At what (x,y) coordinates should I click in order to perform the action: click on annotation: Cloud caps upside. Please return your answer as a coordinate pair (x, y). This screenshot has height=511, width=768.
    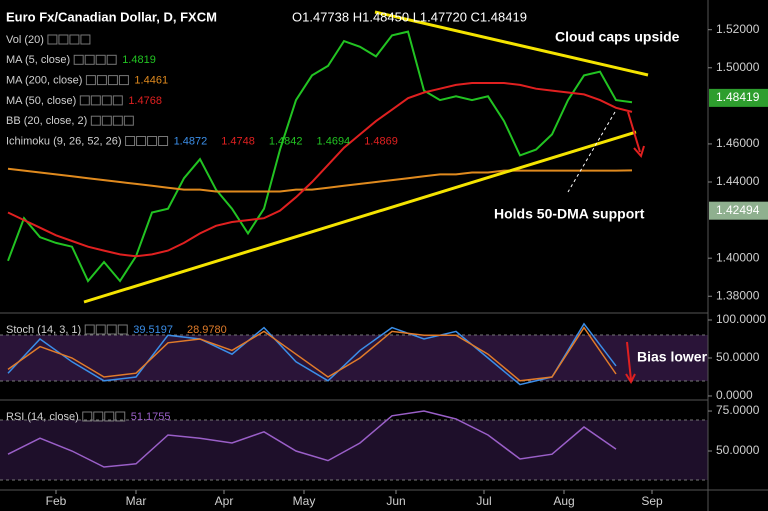
    Looking at the image, I should click on (617, 37).